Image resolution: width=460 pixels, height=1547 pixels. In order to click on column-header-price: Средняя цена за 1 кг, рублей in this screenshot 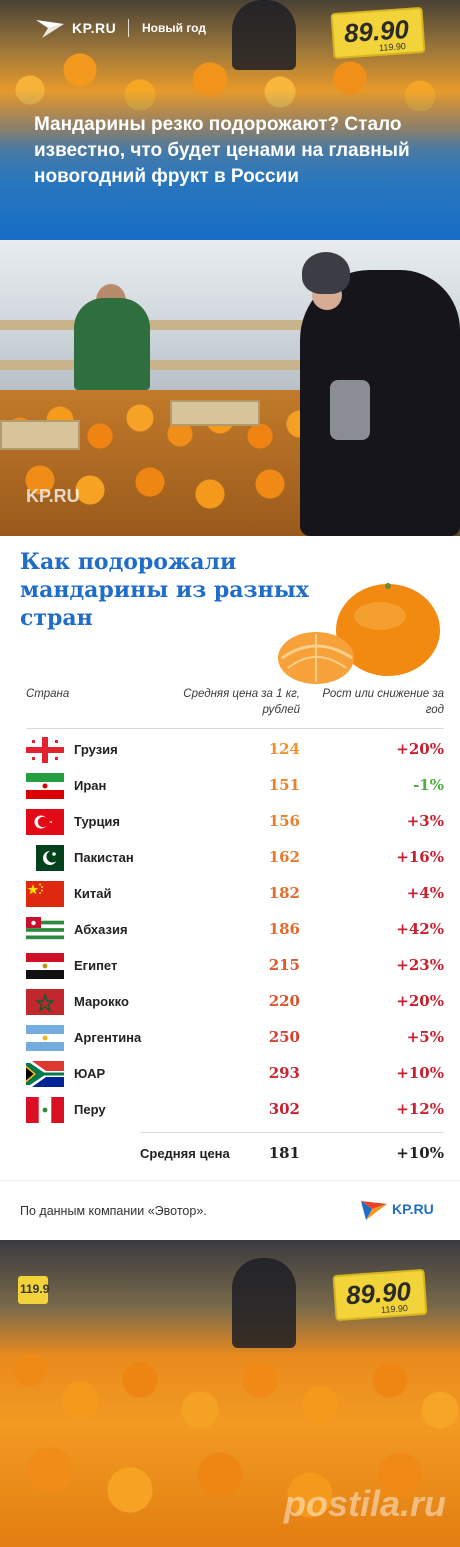, I will do `click(241, 702)`.